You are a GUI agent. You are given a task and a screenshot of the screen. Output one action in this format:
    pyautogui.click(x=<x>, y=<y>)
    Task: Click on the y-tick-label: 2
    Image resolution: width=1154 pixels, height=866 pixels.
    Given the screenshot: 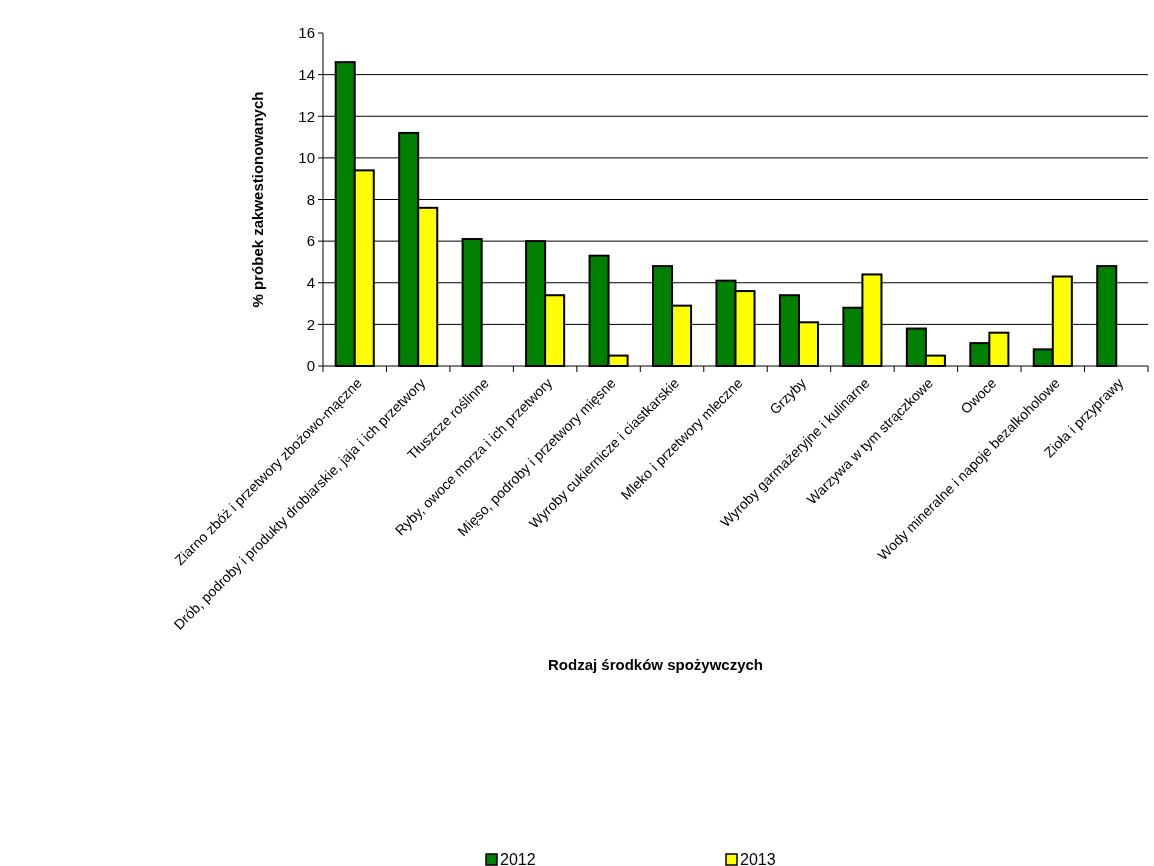 What is the action you would take?
    pyautogui.click(x=310, y=324)
    